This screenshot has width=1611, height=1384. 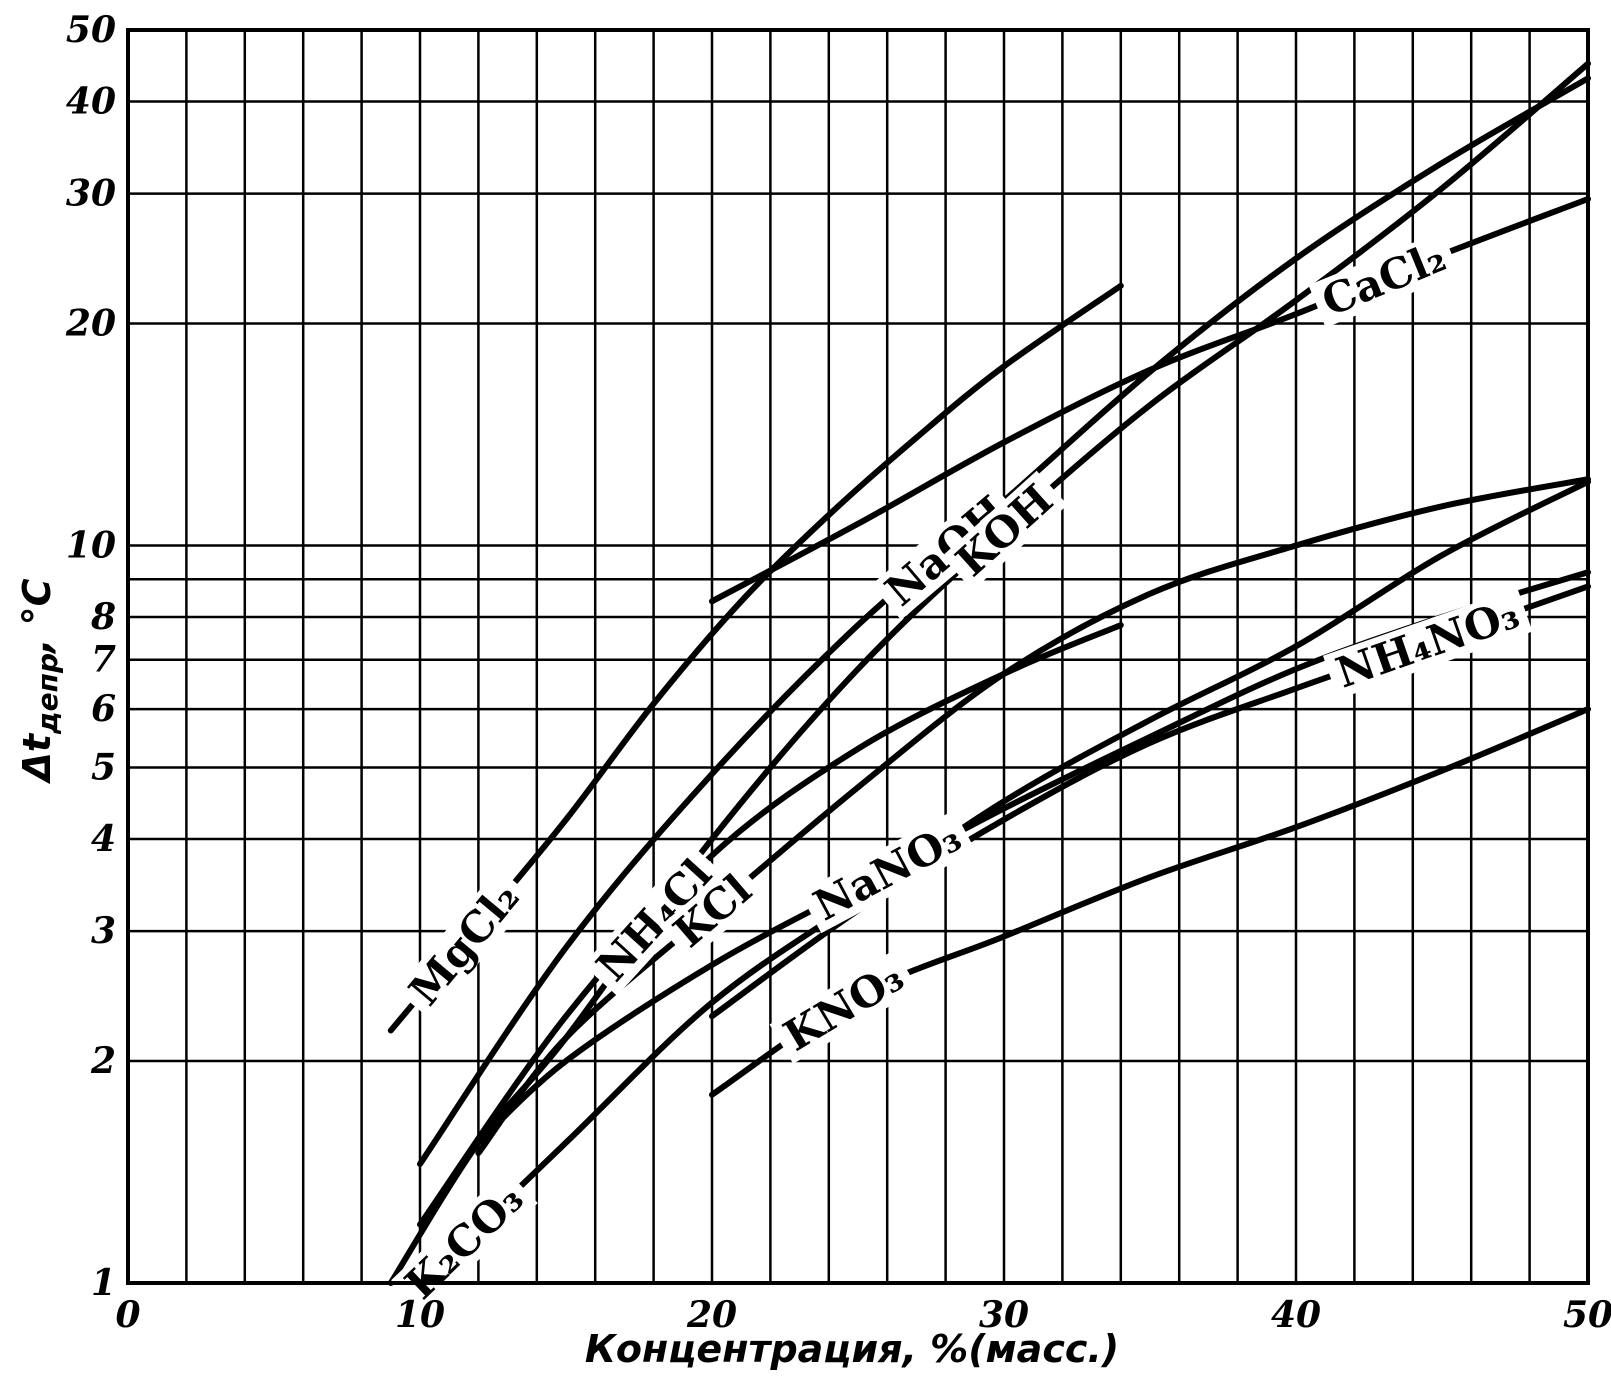 I want to click on series-label-group: KNO₃, so click(x=844, y=1006).